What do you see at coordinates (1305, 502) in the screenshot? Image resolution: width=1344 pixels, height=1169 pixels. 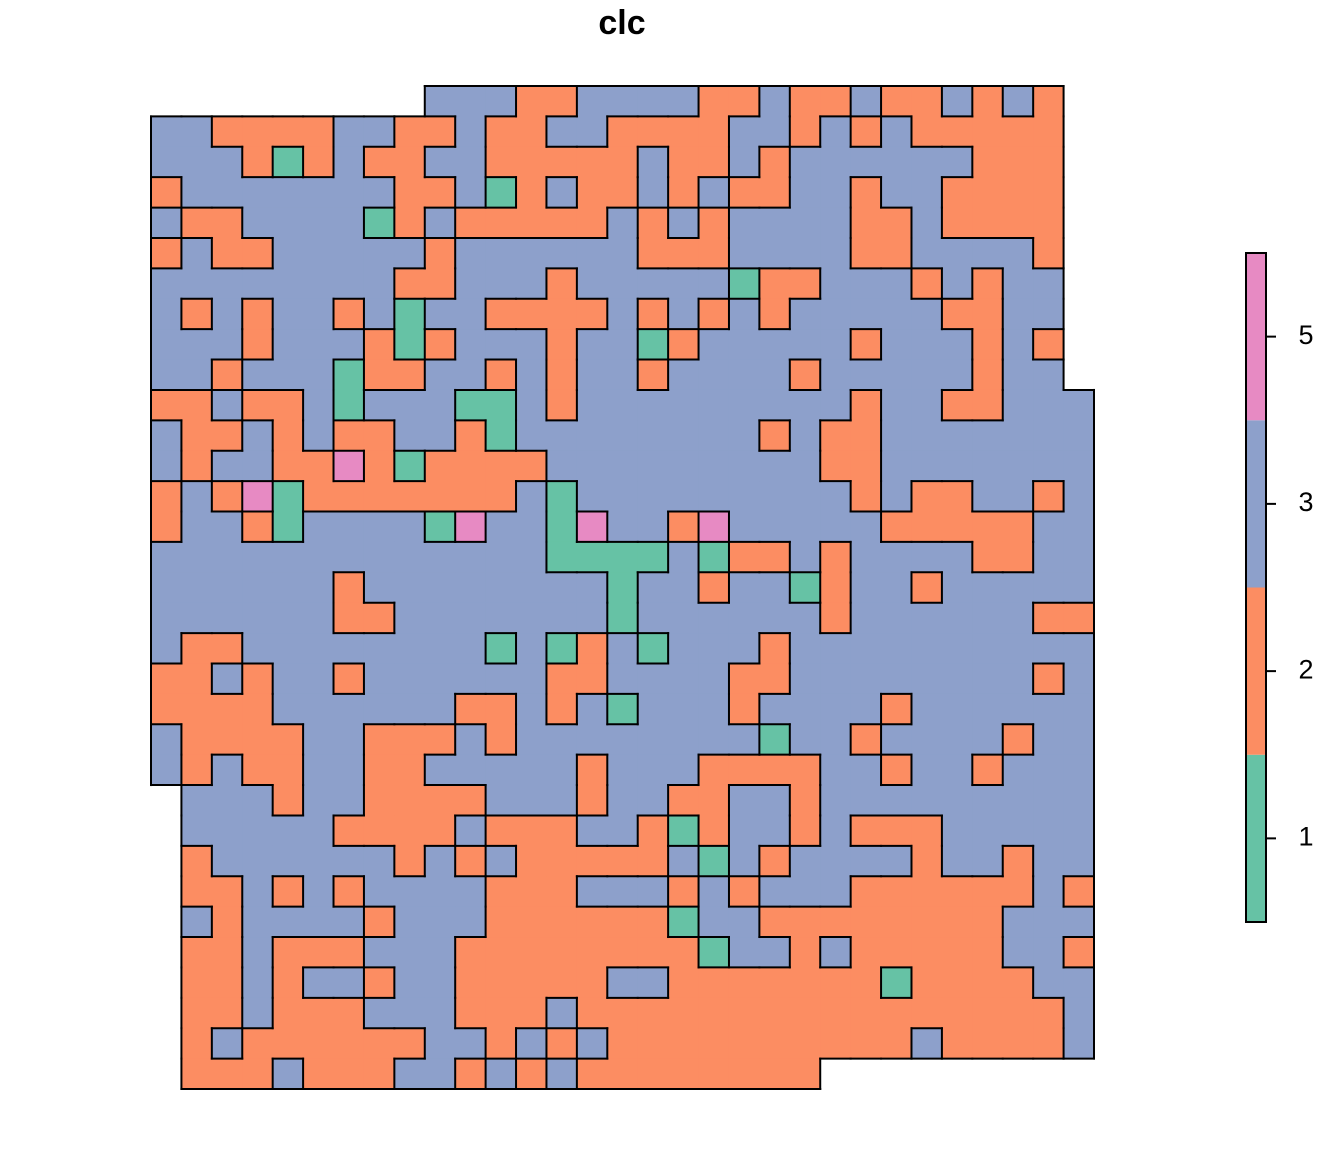 I see `legend-label: 3` at bounding box center [1305, 502].